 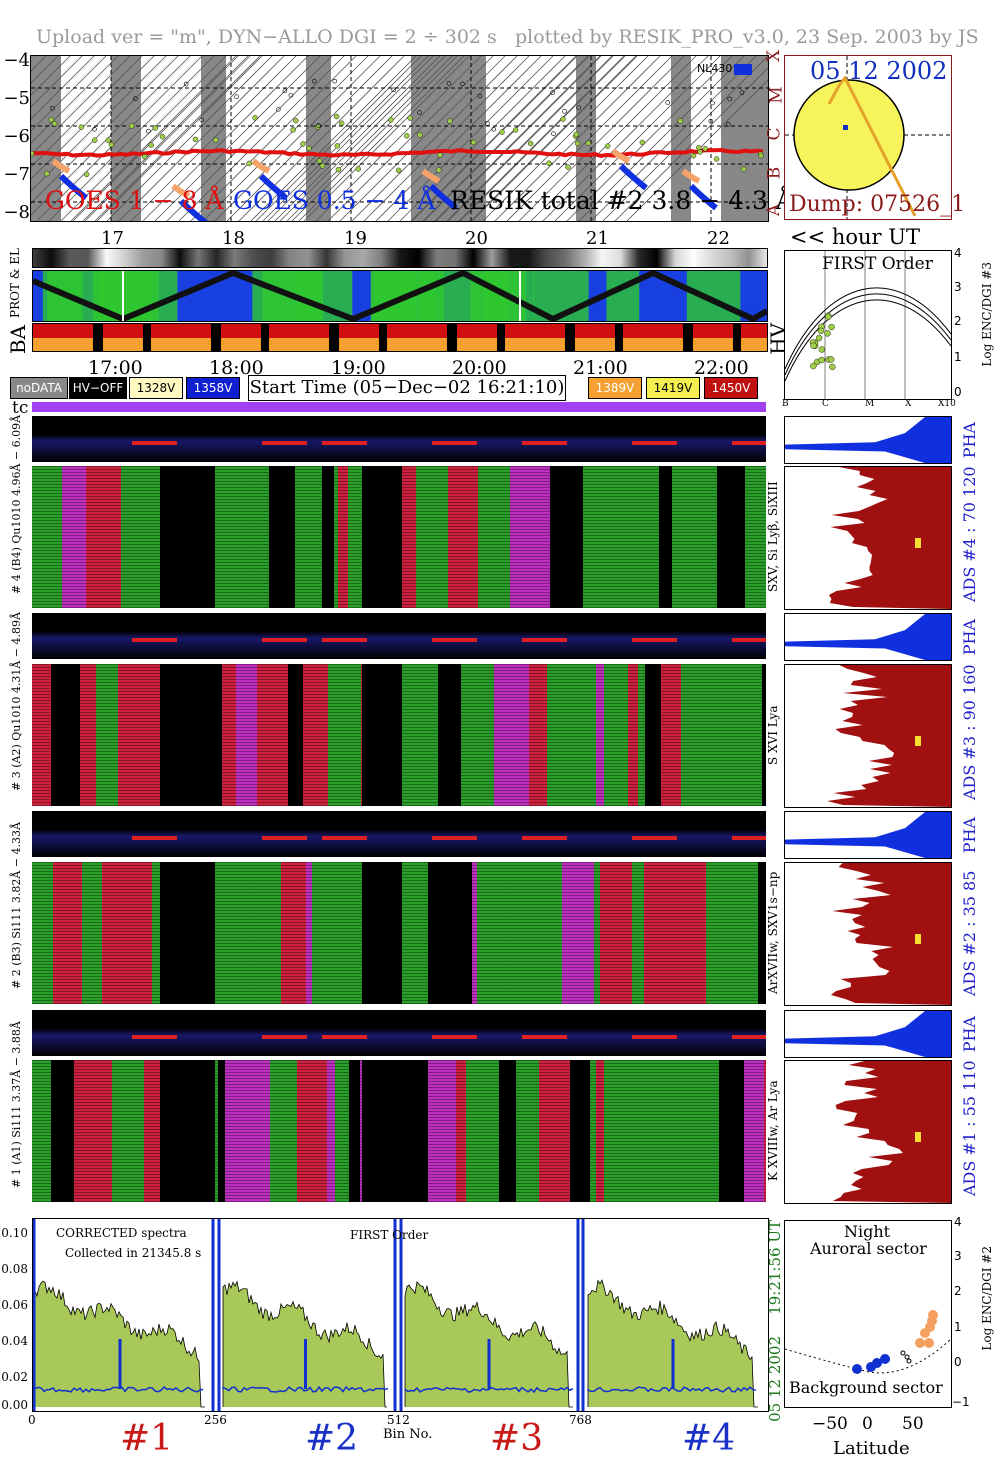 I want to click on pha-histogram-shape, so click(x=868, y=835).